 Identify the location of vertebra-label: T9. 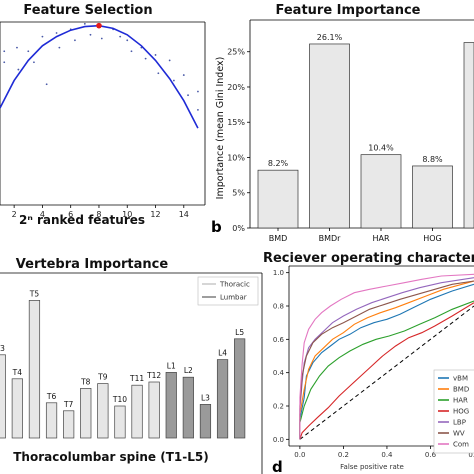
(102, 377).